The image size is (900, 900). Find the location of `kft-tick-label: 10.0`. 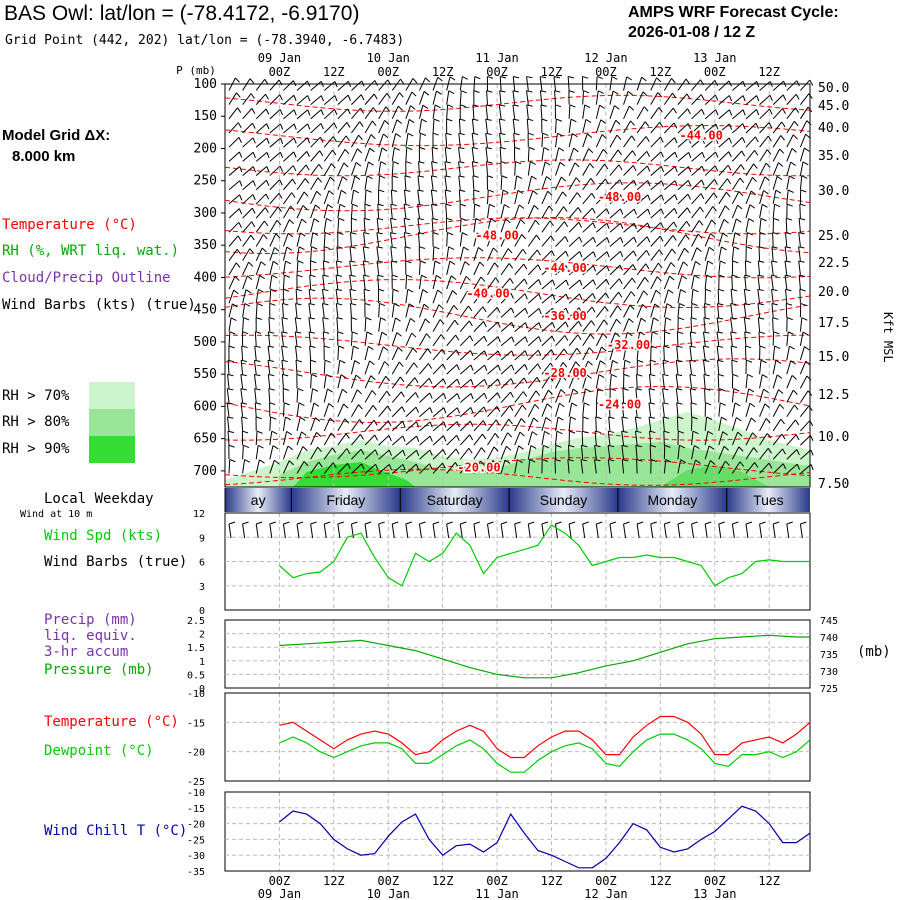

kft-tick-label: 10.0 is located at coordinates (833, 437).